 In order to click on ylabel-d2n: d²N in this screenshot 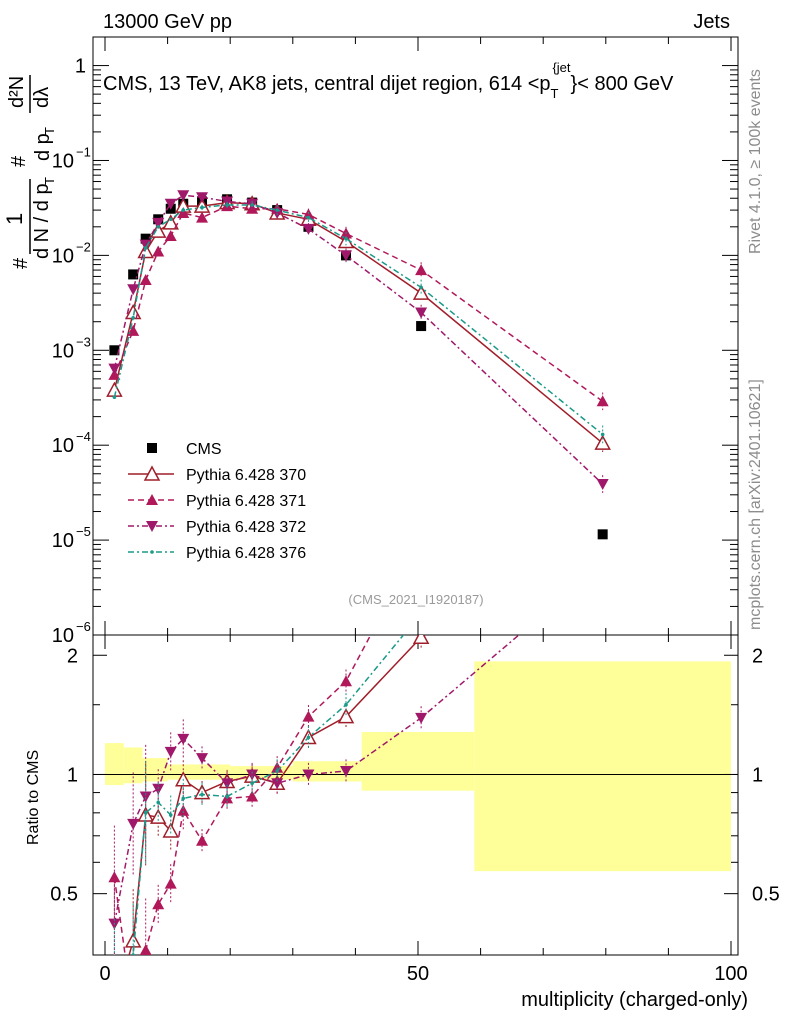, I will do `click(17, 92)`.